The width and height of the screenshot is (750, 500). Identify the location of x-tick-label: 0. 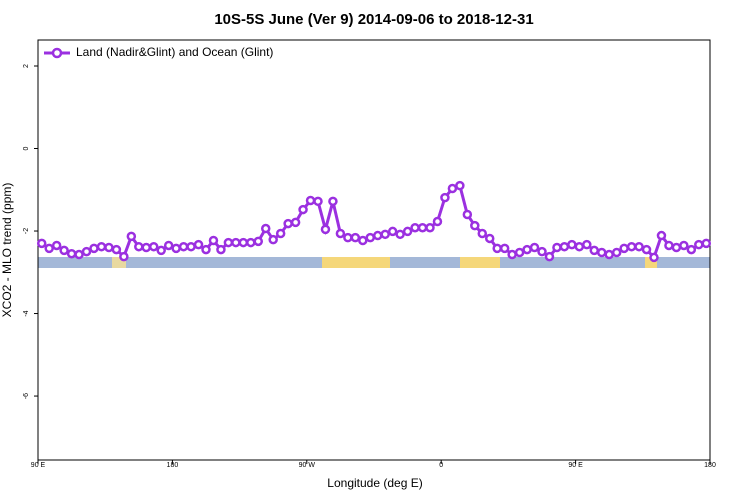
(441, 465).